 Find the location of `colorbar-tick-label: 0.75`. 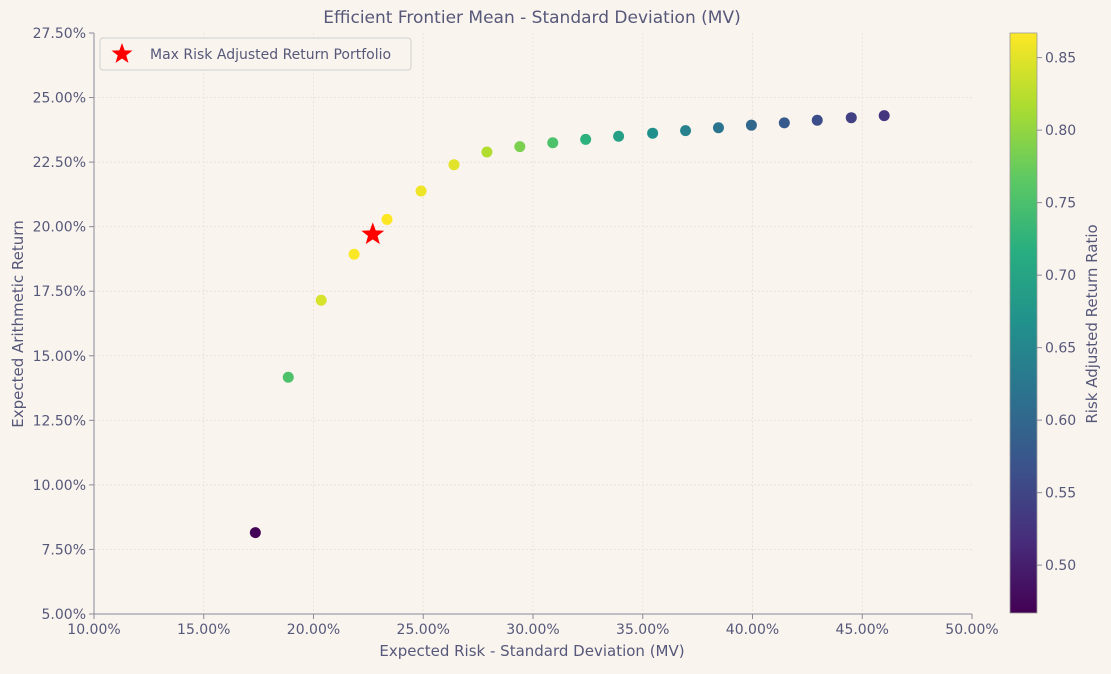

colorbar-tick-label: 0.75 is located at coordinates (1060, 204).